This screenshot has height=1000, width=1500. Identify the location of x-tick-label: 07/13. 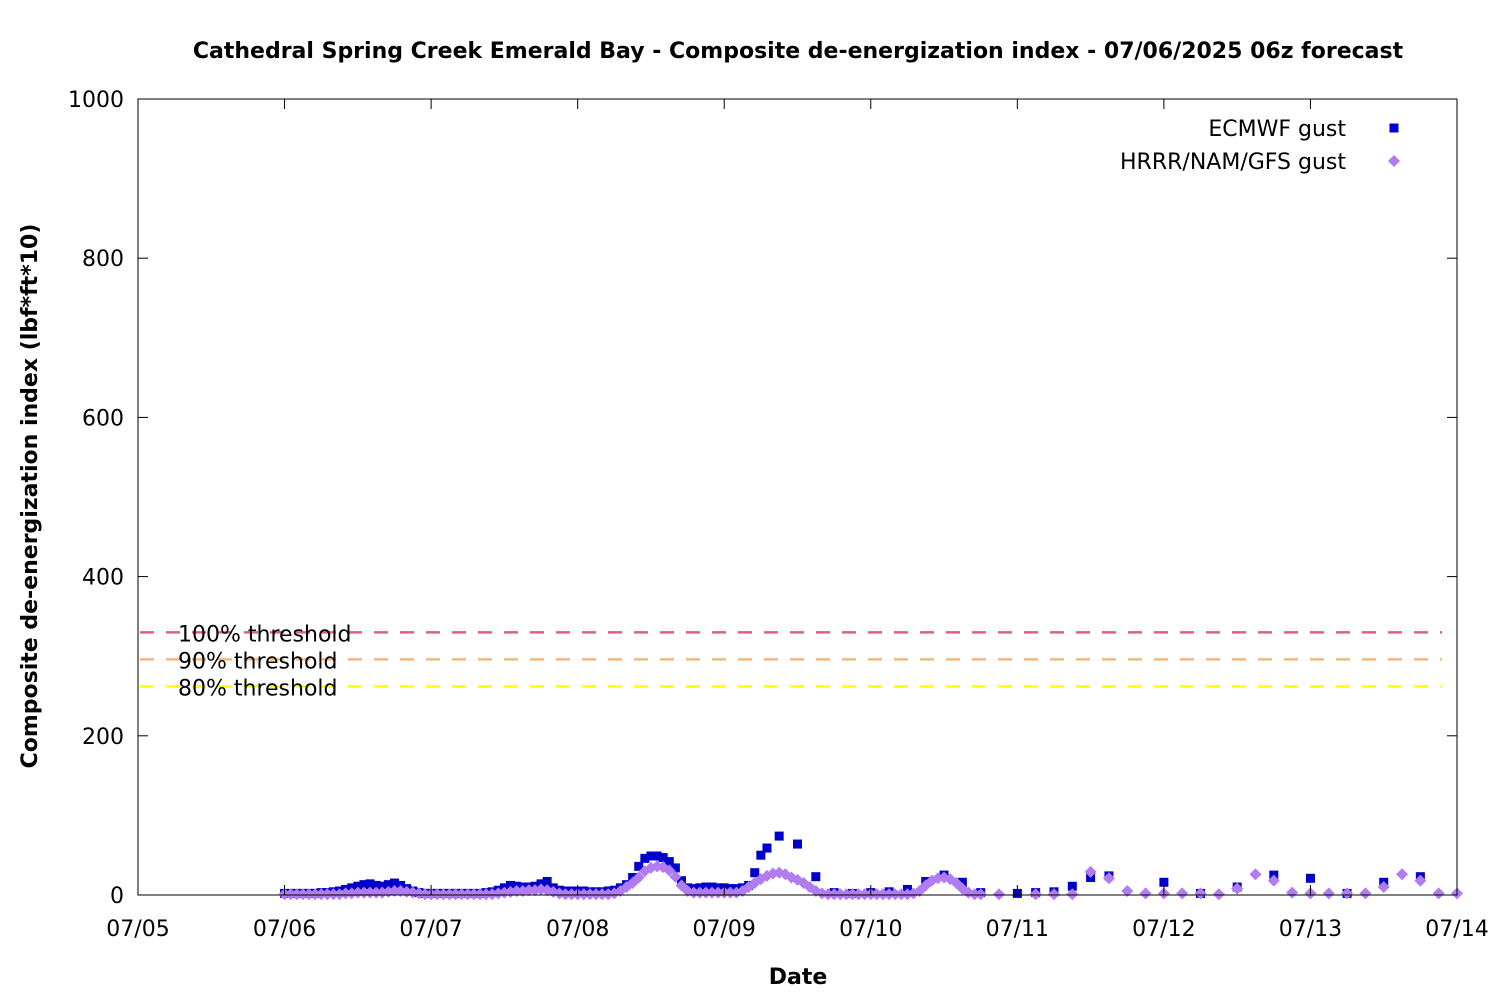
(1310, 929).